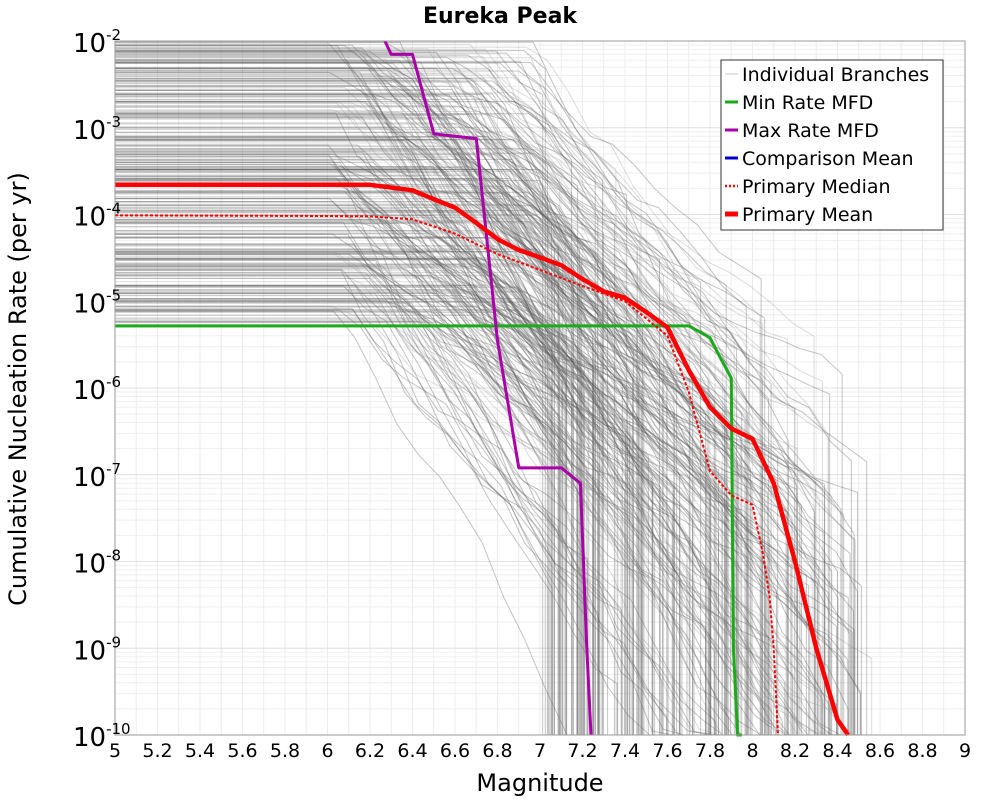 The height and width of the screenshot is (800, 1000). I want to click on x-tick-label: 6.6, so click(455, 751).